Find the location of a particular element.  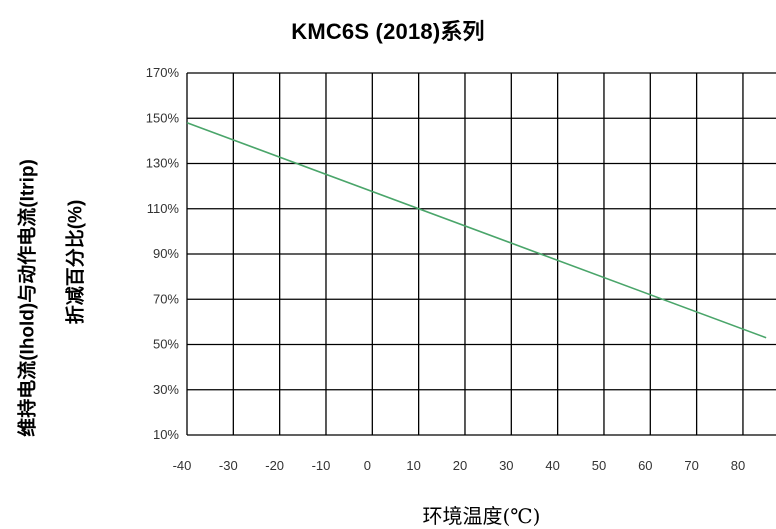

x-tick-label: -10 is located at coordinates (321, 465).